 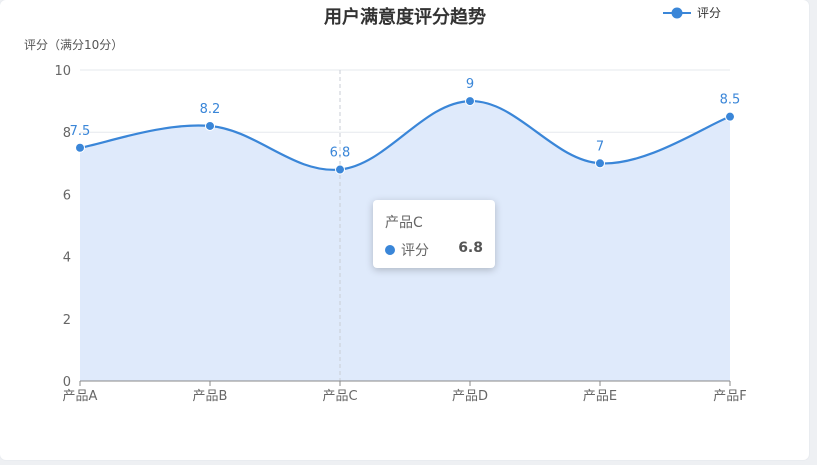 I want to click on data-label: 6.8, so click(x=340, y=153).